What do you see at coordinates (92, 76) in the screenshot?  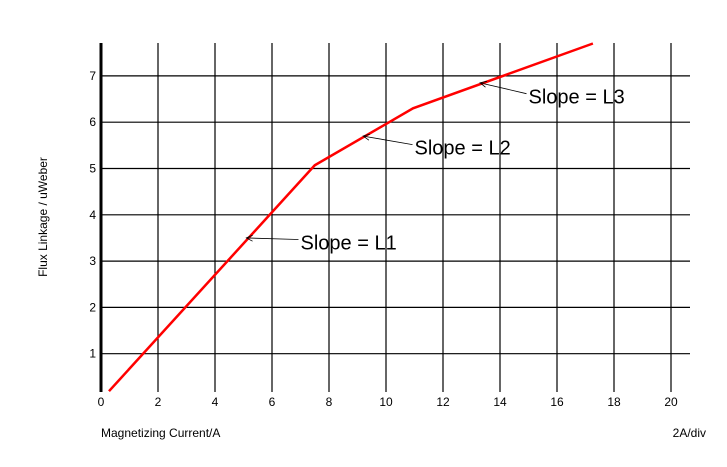 I see `y-tick-label: 7` at bounding box center [92, 76].